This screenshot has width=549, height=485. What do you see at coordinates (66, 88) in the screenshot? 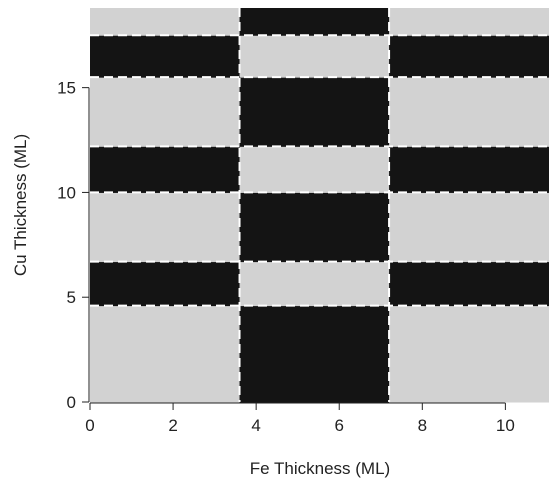
I see `y-tick-label: 15` at bounding box center [66, 88].